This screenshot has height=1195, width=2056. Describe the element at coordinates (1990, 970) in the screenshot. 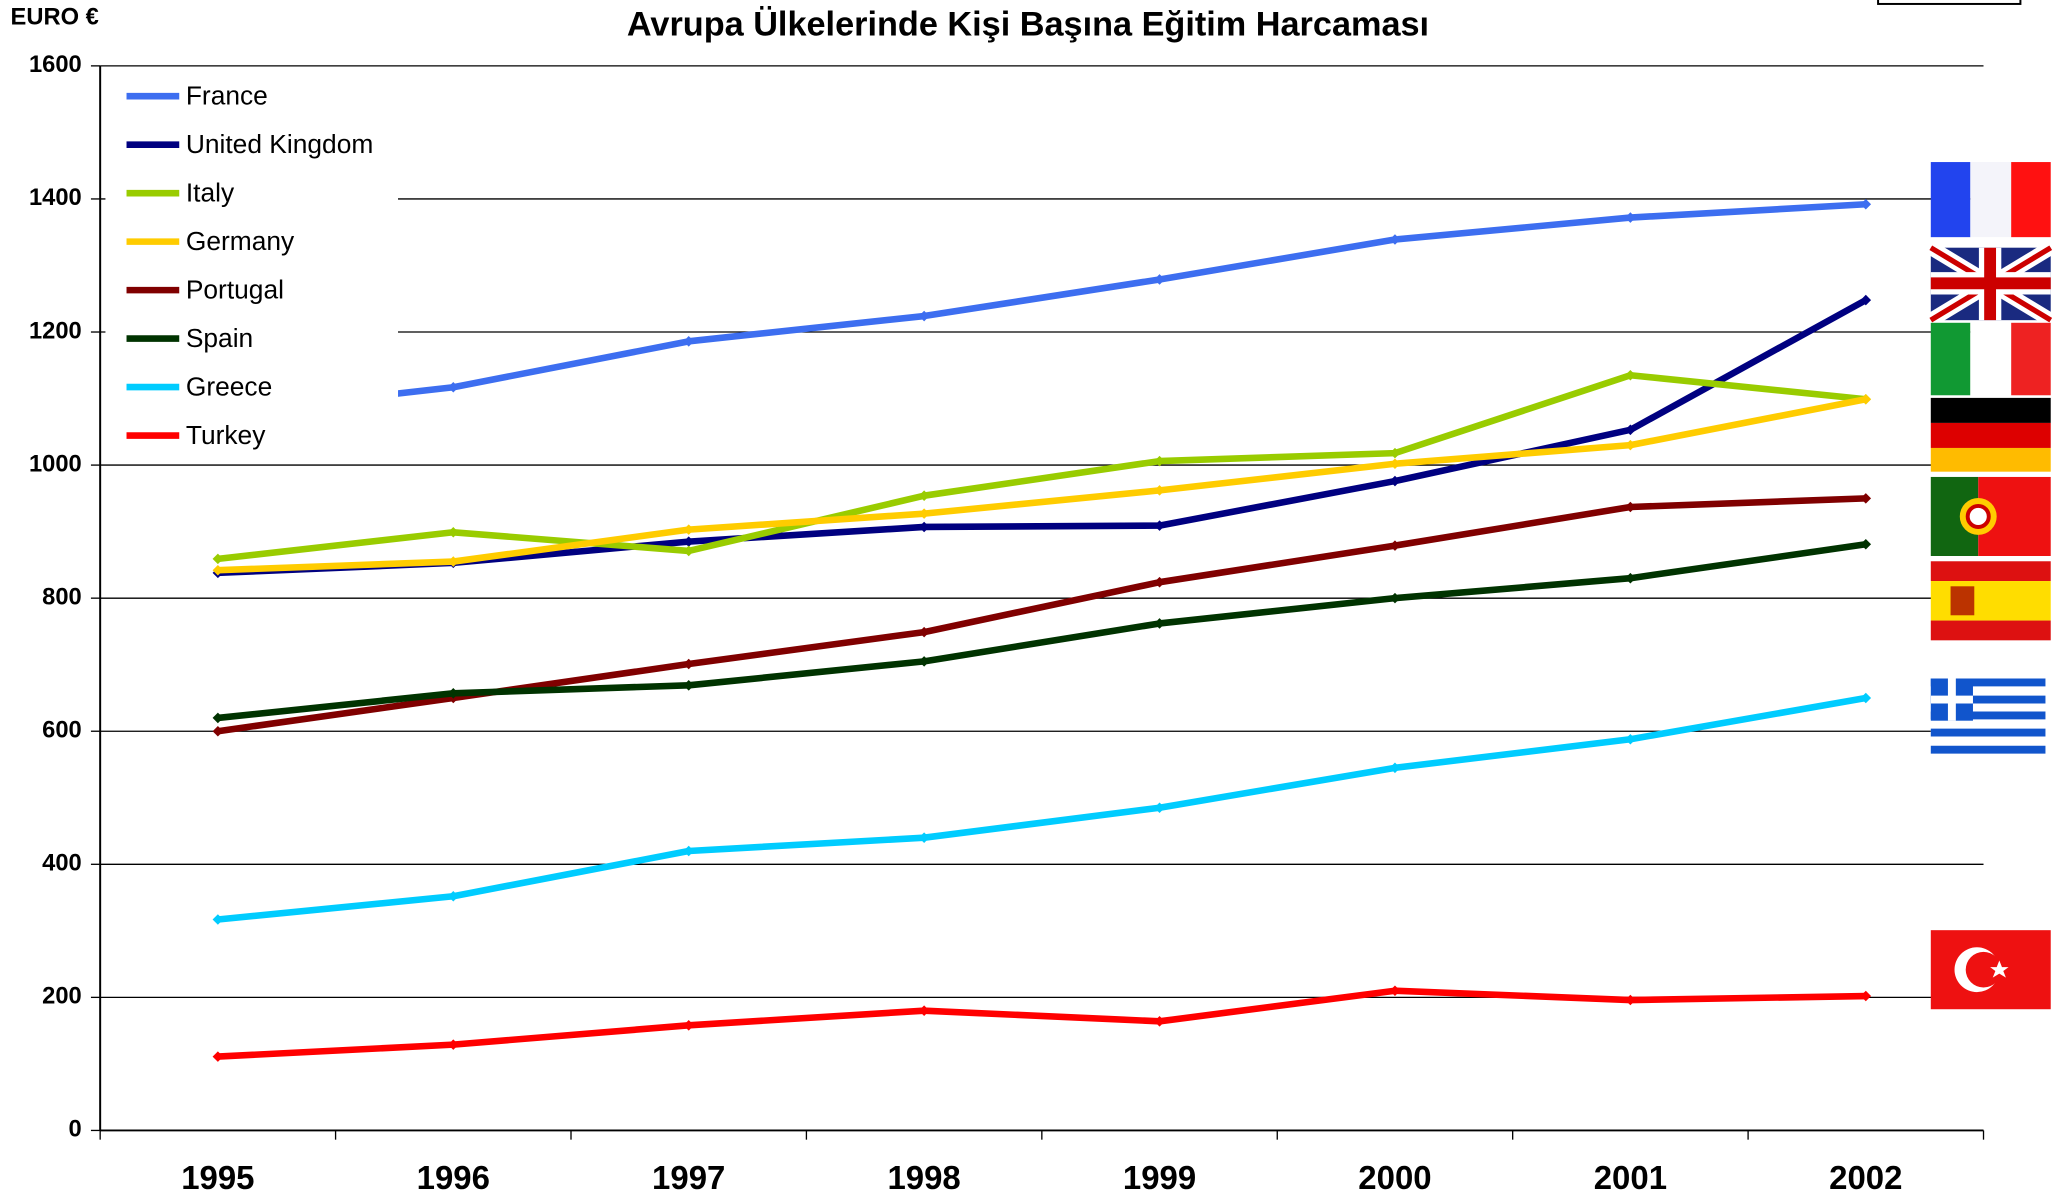

I see `flag-turkey` at that location.